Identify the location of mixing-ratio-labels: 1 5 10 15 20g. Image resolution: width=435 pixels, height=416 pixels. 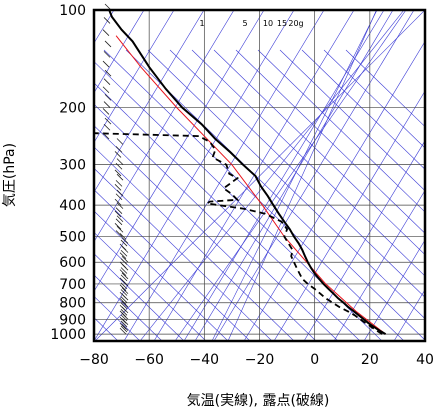
(251, 23).